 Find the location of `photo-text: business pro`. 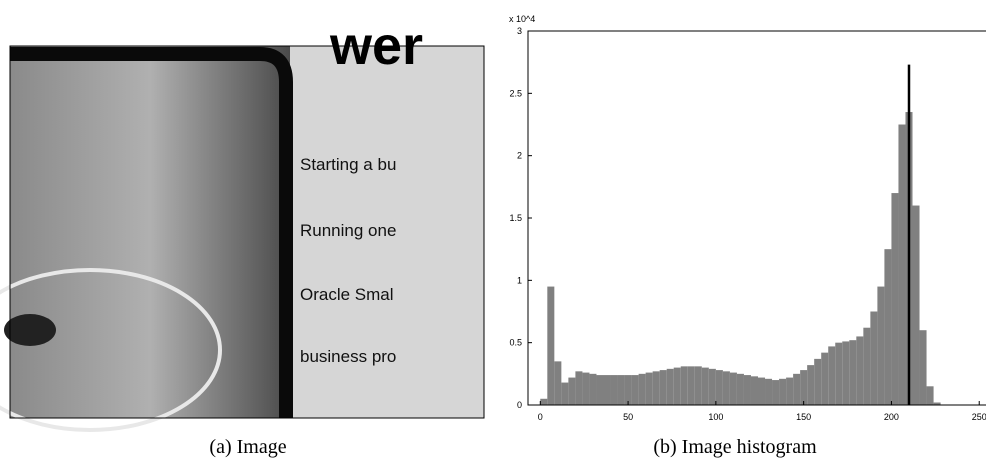

photo-text: business pro is located at coordinates (348, 356).